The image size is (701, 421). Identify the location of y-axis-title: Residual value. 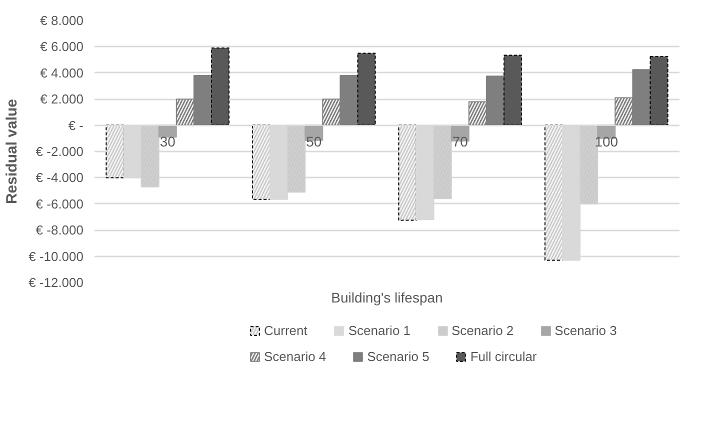
(12, 151).